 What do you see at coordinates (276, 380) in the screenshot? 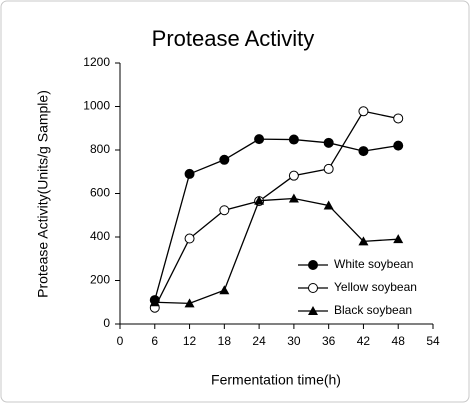
I see `x-axis-label: Fermentation time(h)` at bounding box center [276, 380].